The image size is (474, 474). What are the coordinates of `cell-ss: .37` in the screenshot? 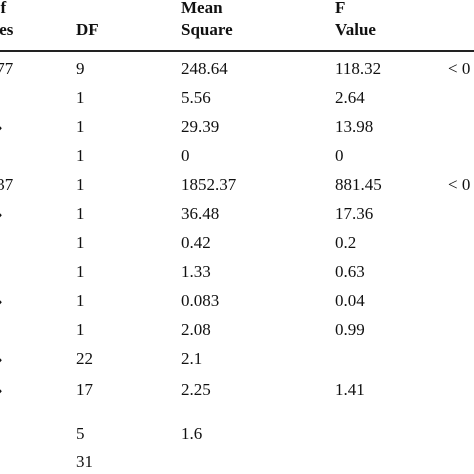 It's located at (7, 184).